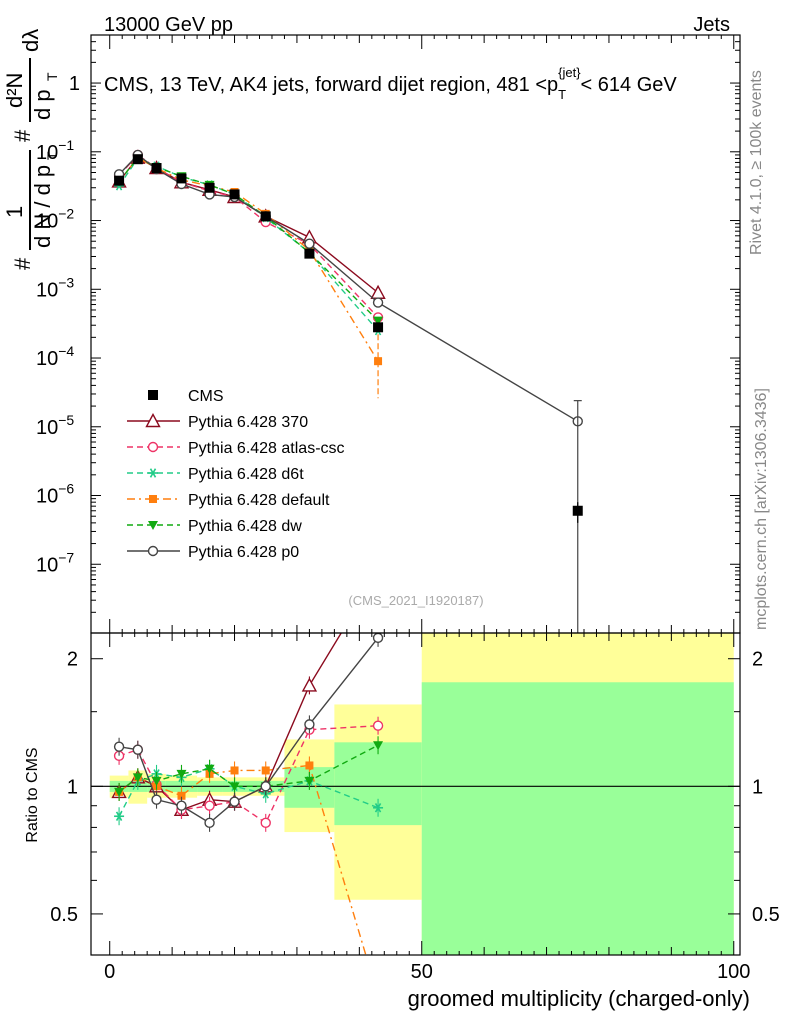 Image resolution: width=786 pixels, height=1024 pixels. What do you see at coordinates (66, 282) in the screenshot?
I see `y-tick-exp: −3` at bounding box center [66, 282].